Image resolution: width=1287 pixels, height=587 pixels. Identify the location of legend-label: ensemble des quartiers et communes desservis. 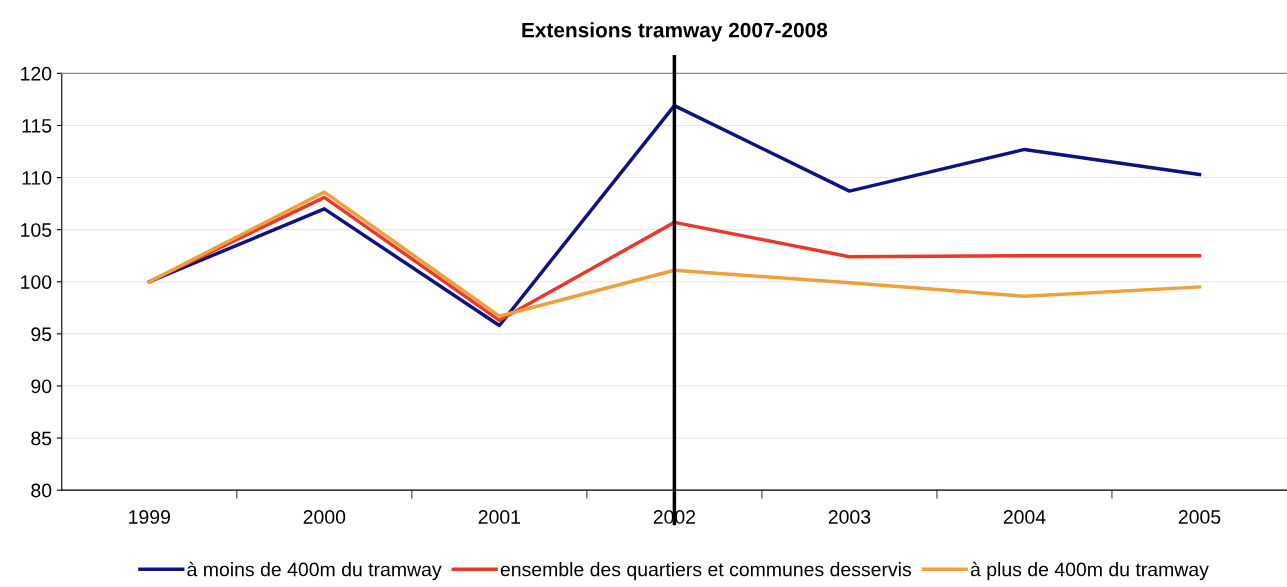
(706, 571).